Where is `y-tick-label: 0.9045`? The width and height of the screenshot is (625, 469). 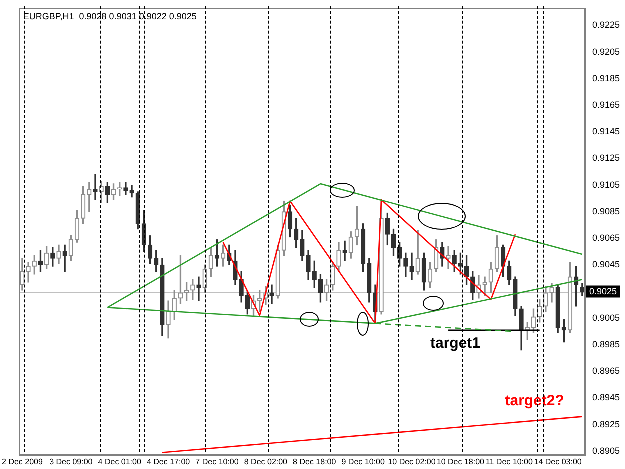
y-tick-label: 0.9045 is located at coordinates (606, 265).